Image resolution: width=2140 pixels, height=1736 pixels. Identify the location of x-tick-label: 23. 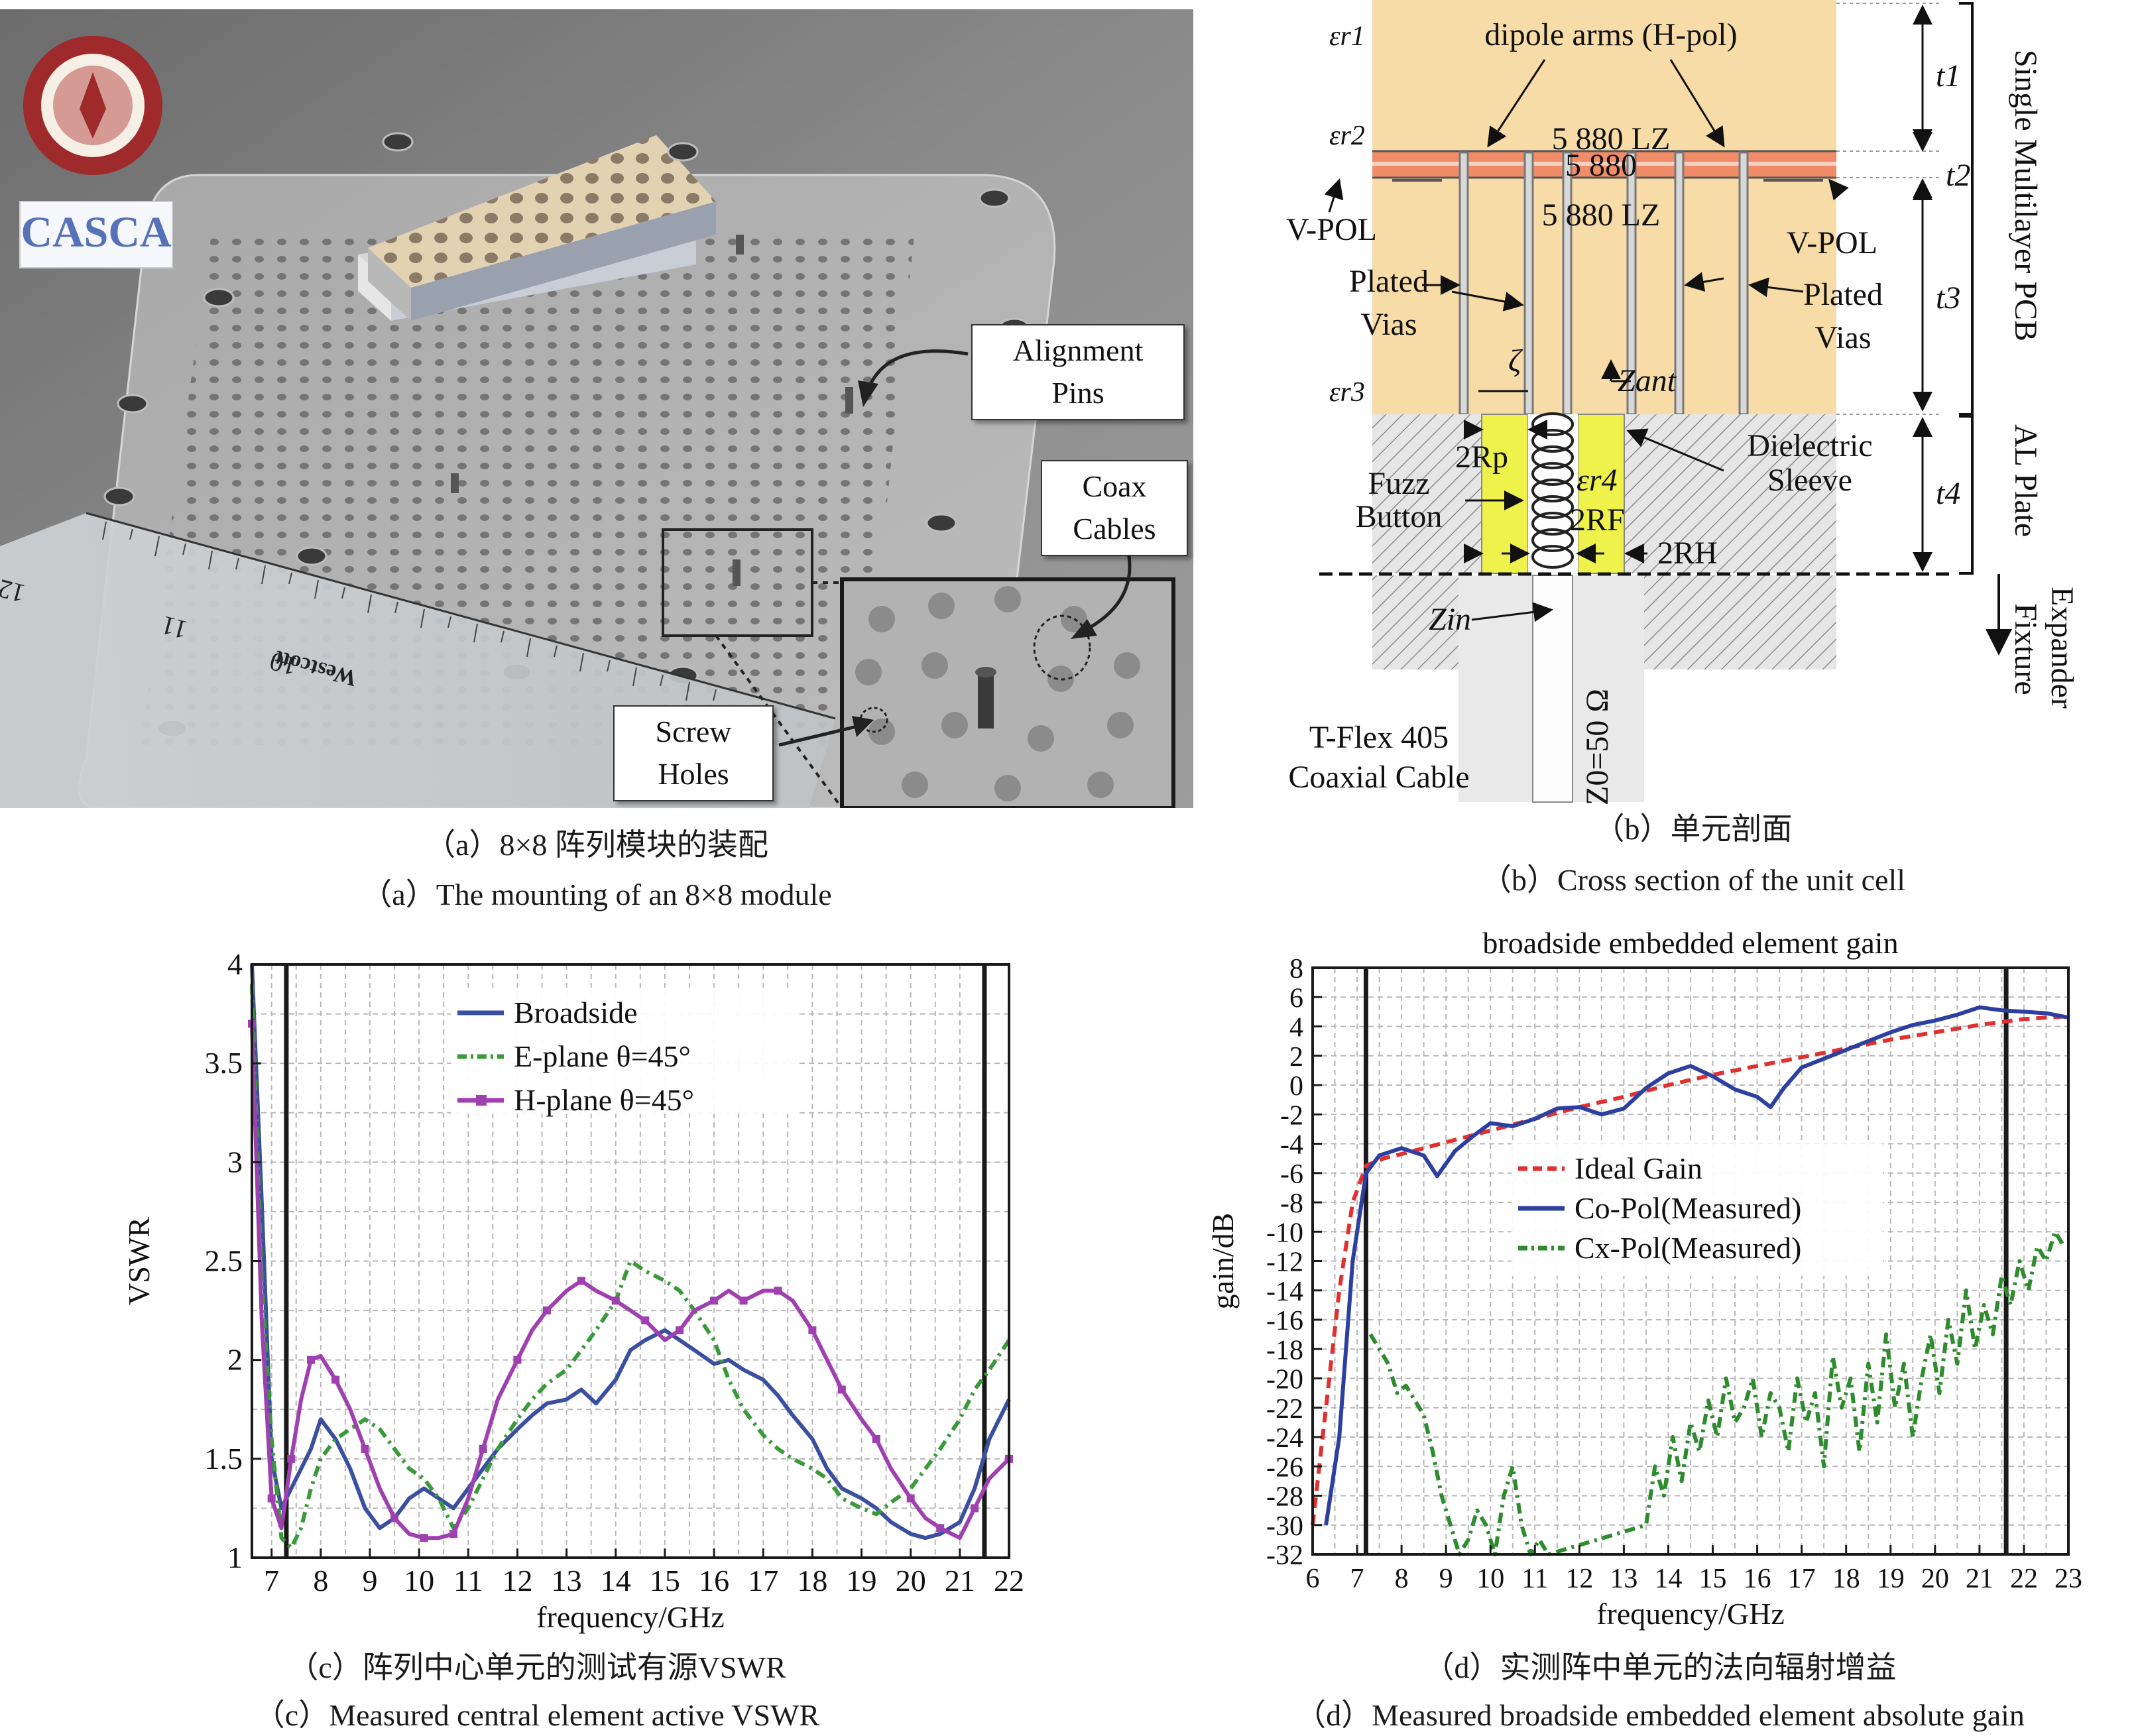
(2068, 1579).